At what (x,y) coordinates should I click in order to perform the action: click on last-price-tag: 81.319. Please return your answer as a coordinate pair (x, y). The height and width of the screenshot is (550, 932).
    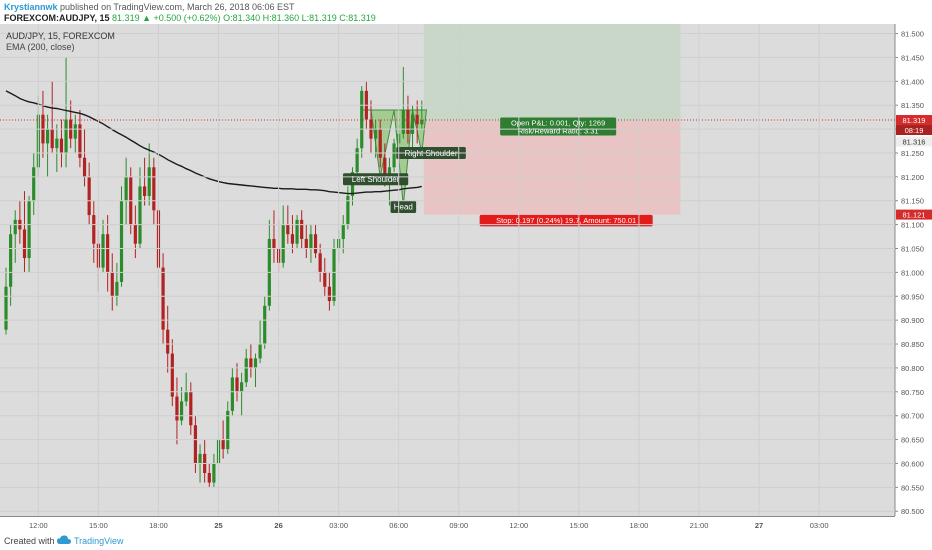
    Looking at the image, I should click on (914, 120).